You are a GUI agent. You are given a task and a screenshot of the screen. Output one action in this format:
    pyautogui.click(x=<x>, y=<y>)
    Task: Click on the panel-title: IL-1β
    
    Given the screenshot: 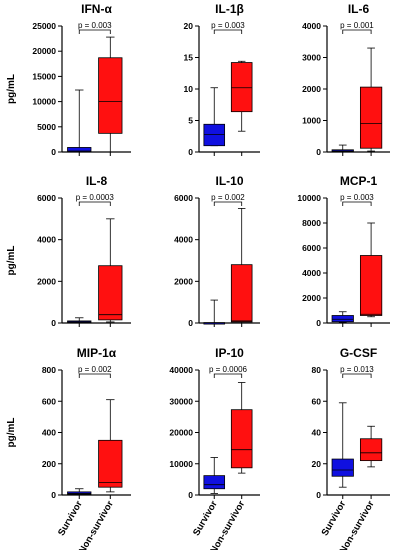 What is the action you would take?
    pyautogui.click(x=229, y=9)
    